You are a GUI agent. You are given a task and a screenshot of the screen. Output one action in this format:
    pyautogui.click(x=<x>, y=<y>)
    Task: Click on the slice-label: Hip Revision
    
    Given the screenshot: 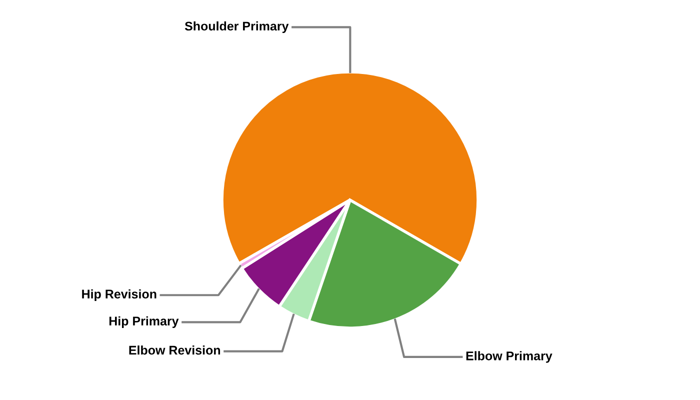 What is the action you would take?
    pyautogui.click(x=119, y=295)
    